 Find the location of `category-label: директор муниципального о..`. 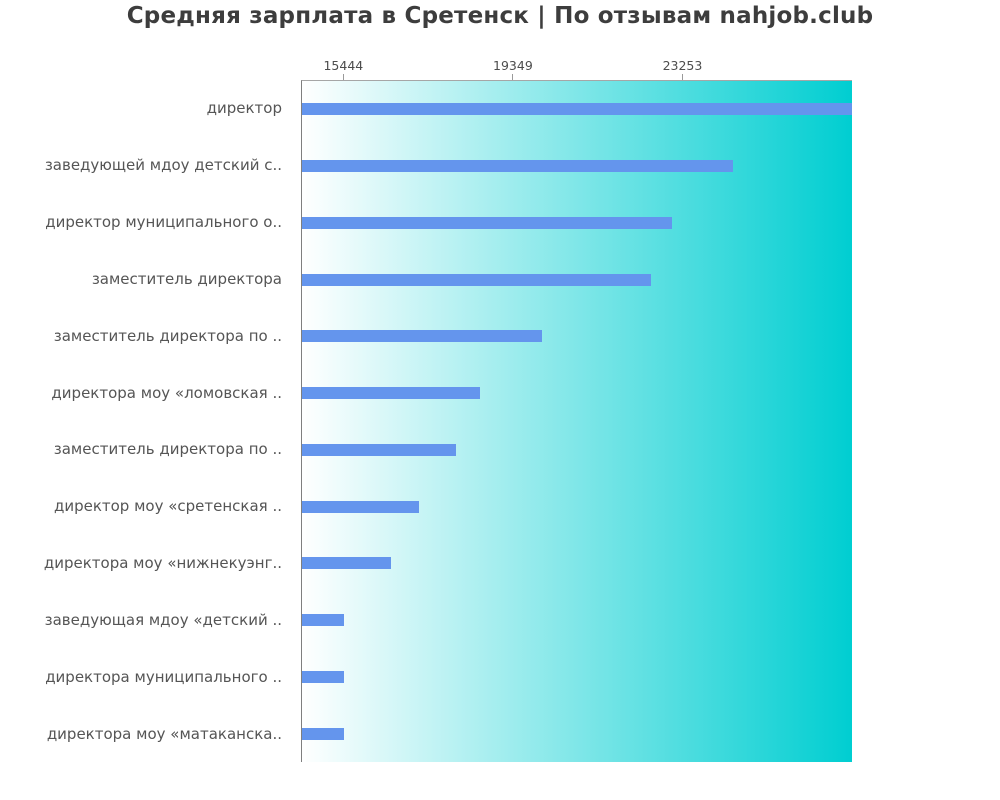

category-label: директор муниципального о.. is located at coordinates (163, 222).